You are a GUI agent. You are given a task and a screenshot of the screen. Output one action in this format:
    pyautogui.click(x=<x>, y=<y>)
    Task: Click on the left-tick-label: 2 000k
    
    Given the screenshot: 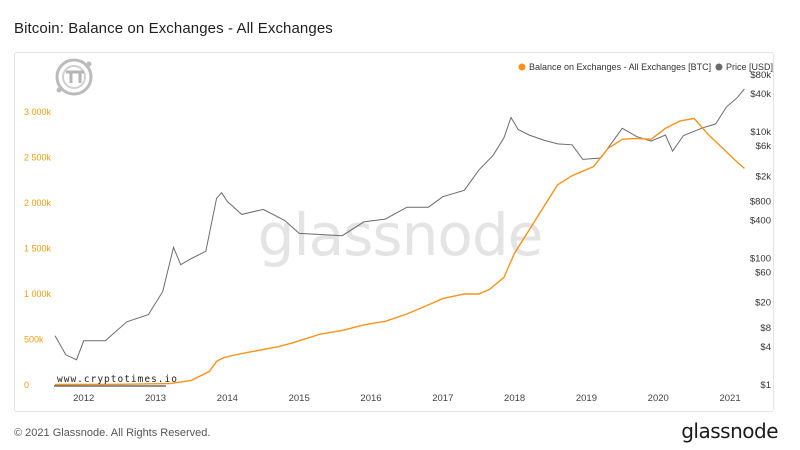 What is the action you would take?
    pyautogui.click(x=38, y=203)
    